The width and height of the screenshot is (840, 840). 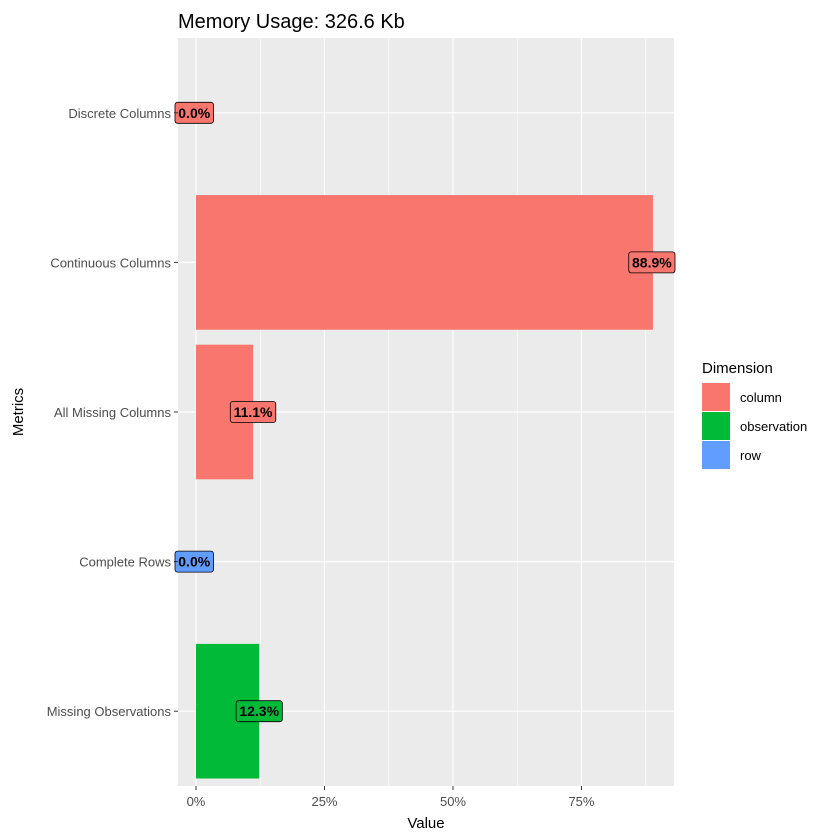 I want to click on data-label: 12.3%, so click(x=259, y=711).